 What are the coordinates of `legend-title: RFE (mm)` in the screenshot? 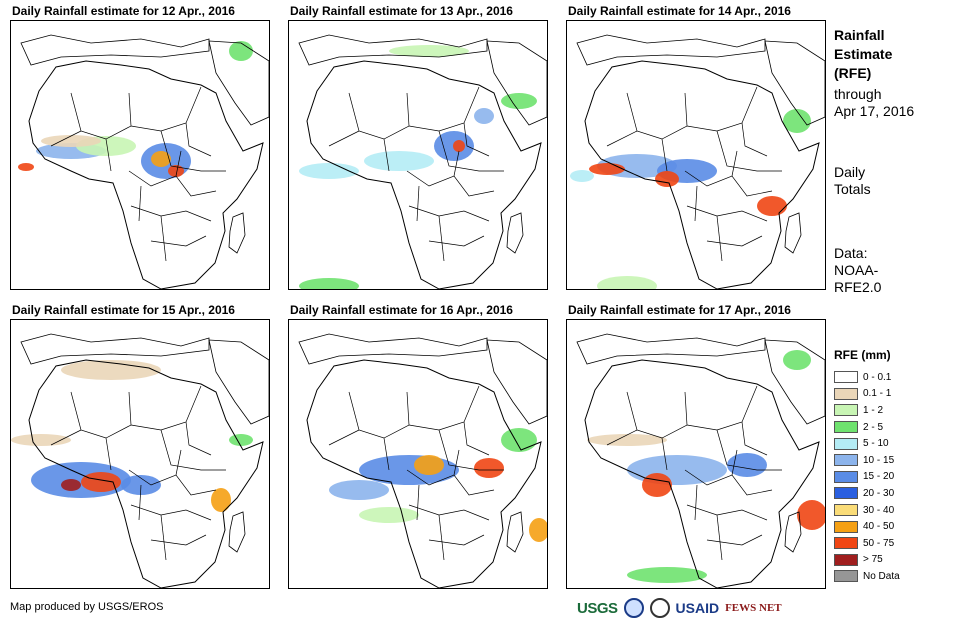 It's located at (862, 355).